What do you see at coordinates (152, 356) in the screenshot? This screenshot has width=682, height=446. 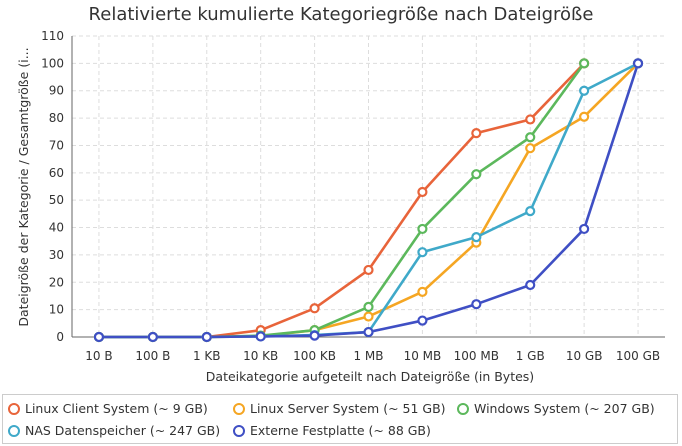 I see `x-tick-label: 100 B` at bounding box center [152, 356].